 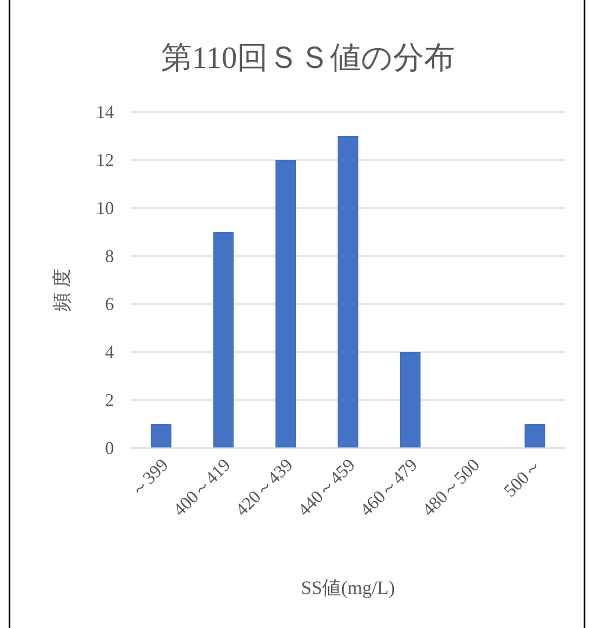 What do you see at coordinates (109, 352) in the screenshot?
I see `y-tick-label: 4` at bounding box center [109, 352].